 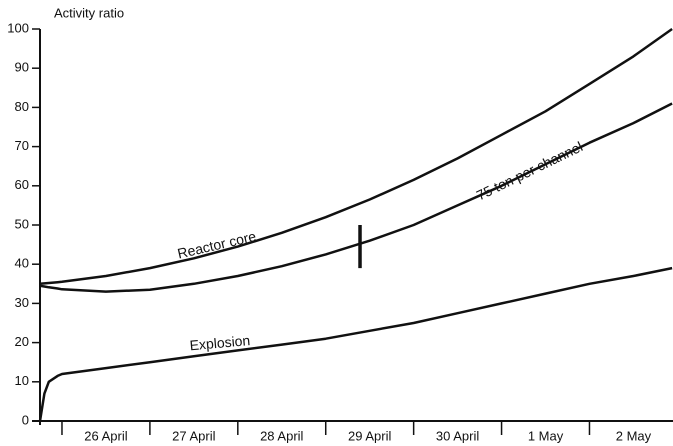 I want to click on y-tick-label: 40, so click(x=22, y=263).